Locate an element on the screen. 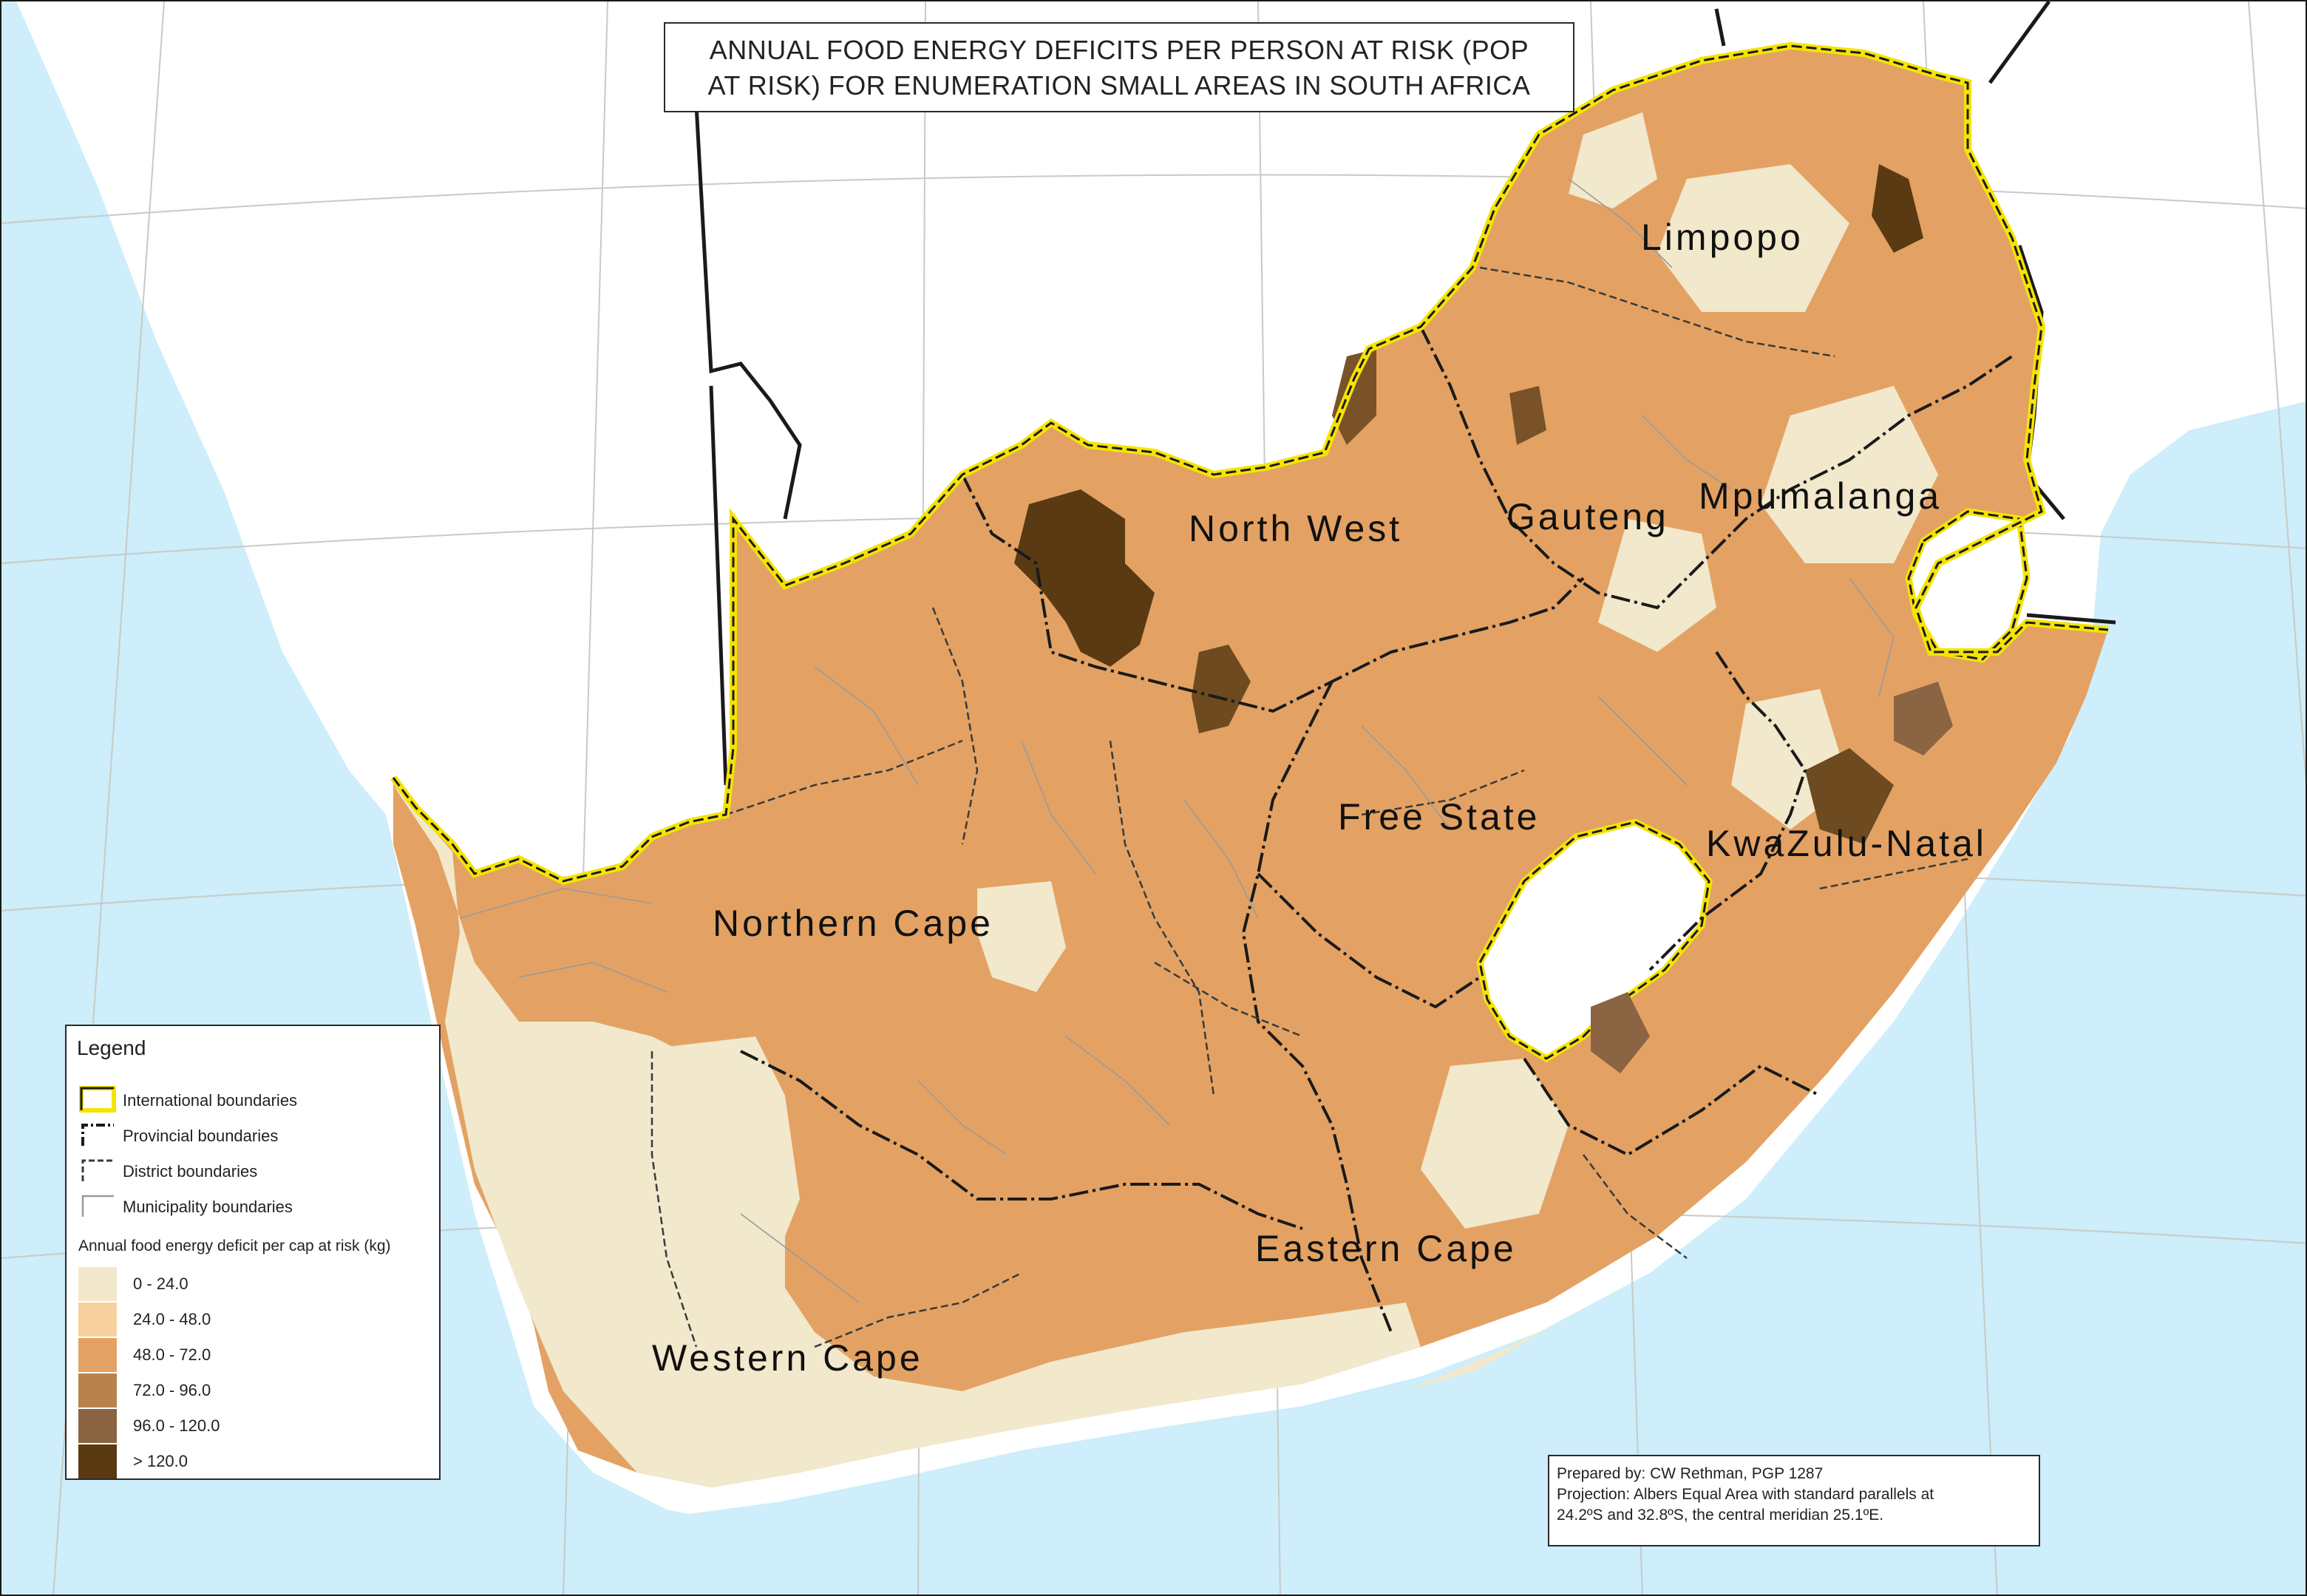  legend-row-provincial: Provincial boundaries is located at coordinates (255, 1135).